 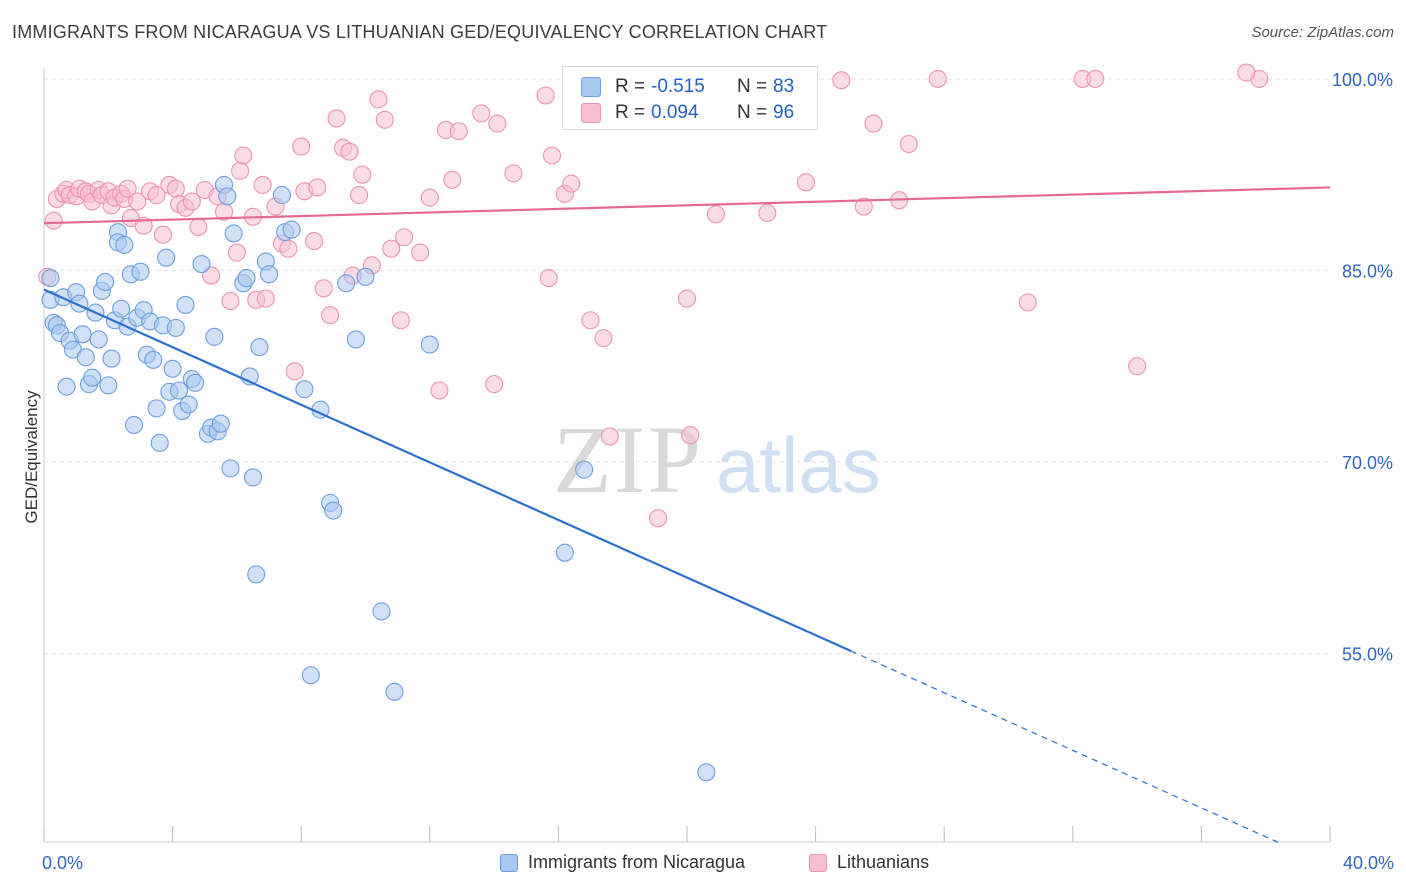 I want to click on watermark-atlas: atlas, so click(x=798, y=465).